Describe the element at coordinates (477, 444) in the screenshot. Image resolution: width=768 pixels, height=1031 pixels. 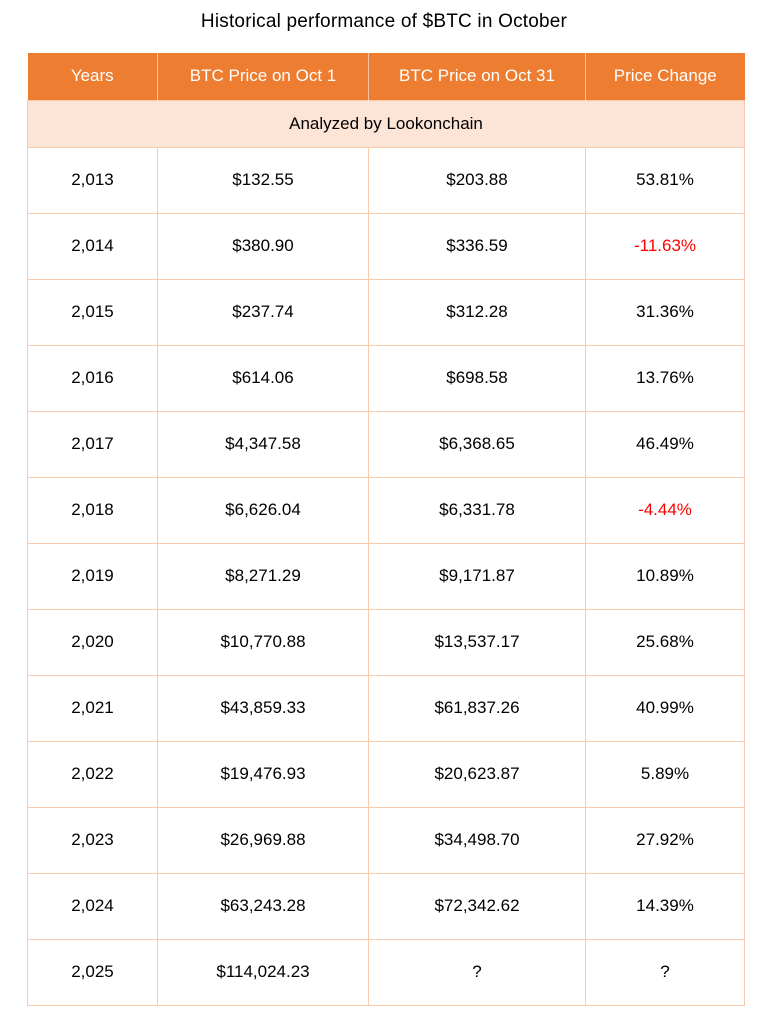
I see `oct31-price-cell: $6,368.65` at that location.